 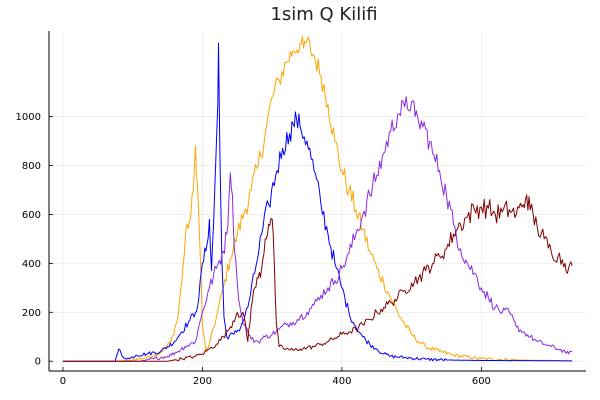 What do you see at coordinates (202, 381) in the screenshot?
I see `x-tick-label: 200` at bounding box center [202, 381].